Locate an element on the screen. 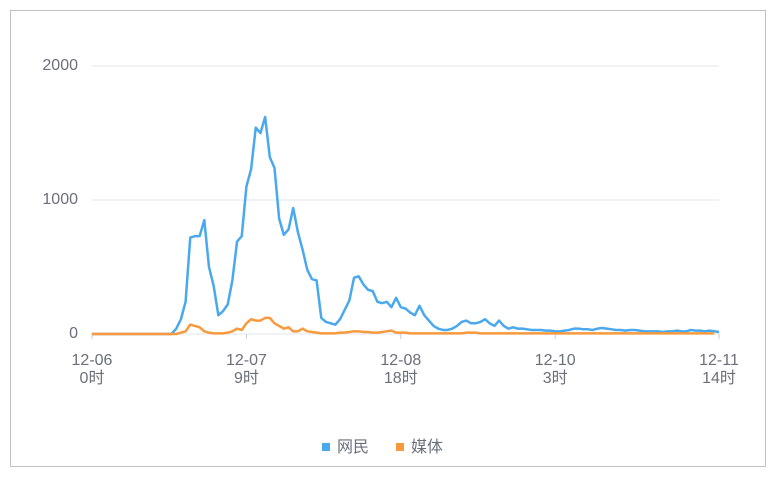  x-tick-label: 12-10 3时 is located at coordinates (555, 369).